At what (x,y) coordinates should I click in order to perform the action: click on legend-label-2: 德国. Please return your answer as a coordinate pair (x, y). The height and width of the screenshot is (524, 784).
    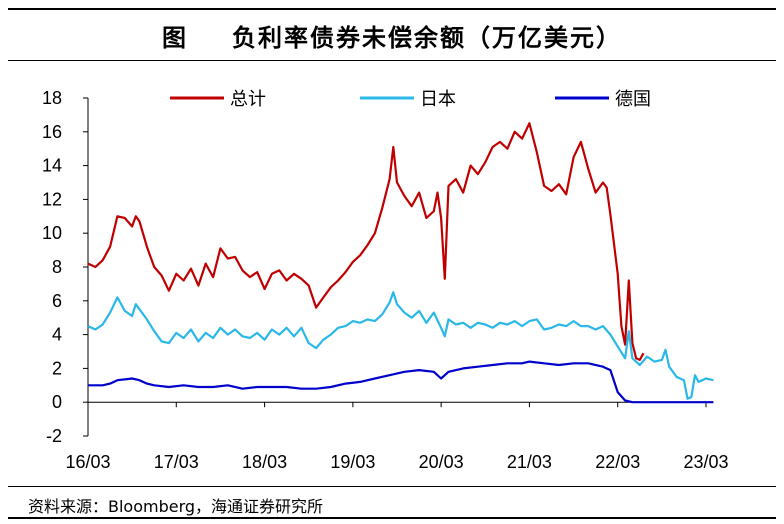
    Looking at the image, I should click on (633, 99).